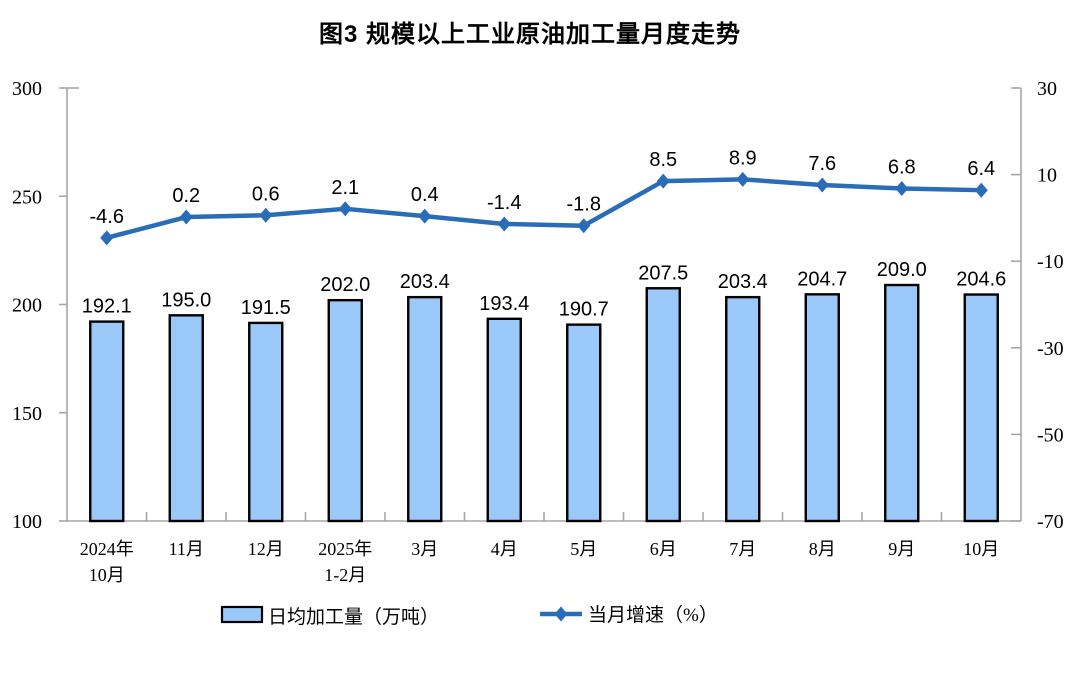  Describe the element at coordinates (1050, 522) in the screenshot. I see `right-axis-tick-label: -70` at that location.